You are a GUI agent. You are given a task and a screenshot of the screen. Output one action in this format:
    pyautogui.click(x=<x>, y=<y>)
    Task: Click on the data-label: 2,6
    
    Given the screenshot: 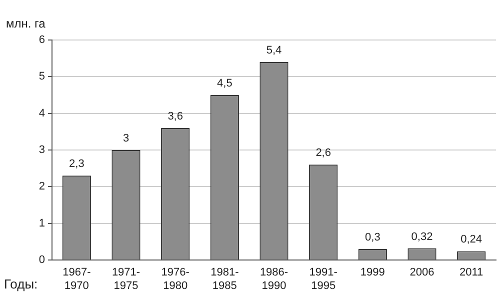 What is the action you would take?
    pyautogui.click(x=323, y=153)
    